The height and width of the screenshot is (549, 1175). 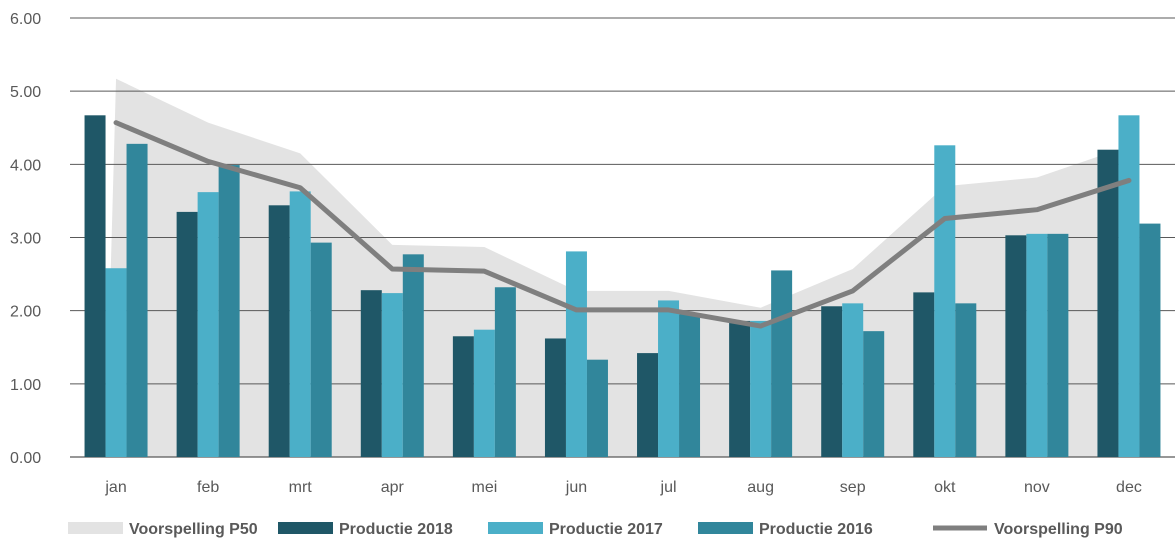 I want to click on bar-productie-2016-jan, so click(x=137, y=300).